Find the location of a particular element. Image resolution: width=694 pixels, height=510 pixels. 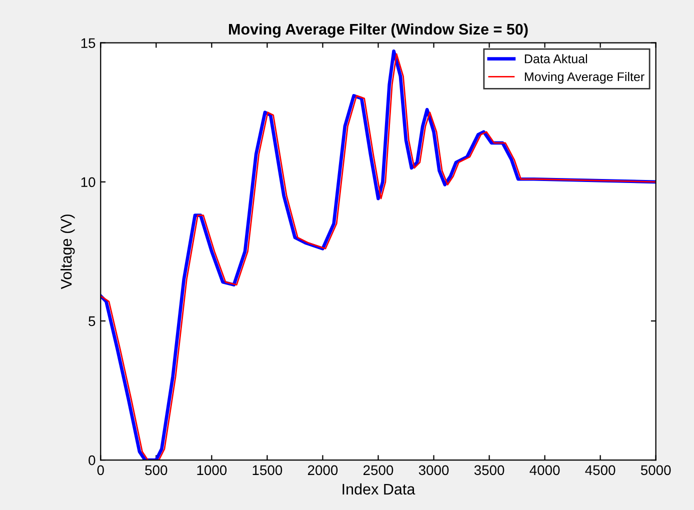

y-axis-title: Voltage (V) is located at coordinates (67, 252).